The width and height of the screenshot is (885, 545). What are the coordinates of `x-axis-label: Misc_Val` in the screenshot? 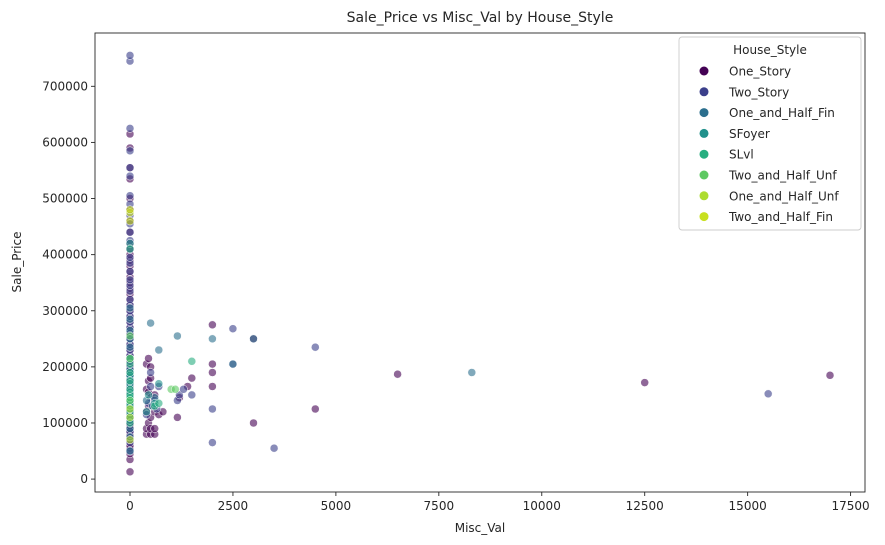 It's located at (480, 528).